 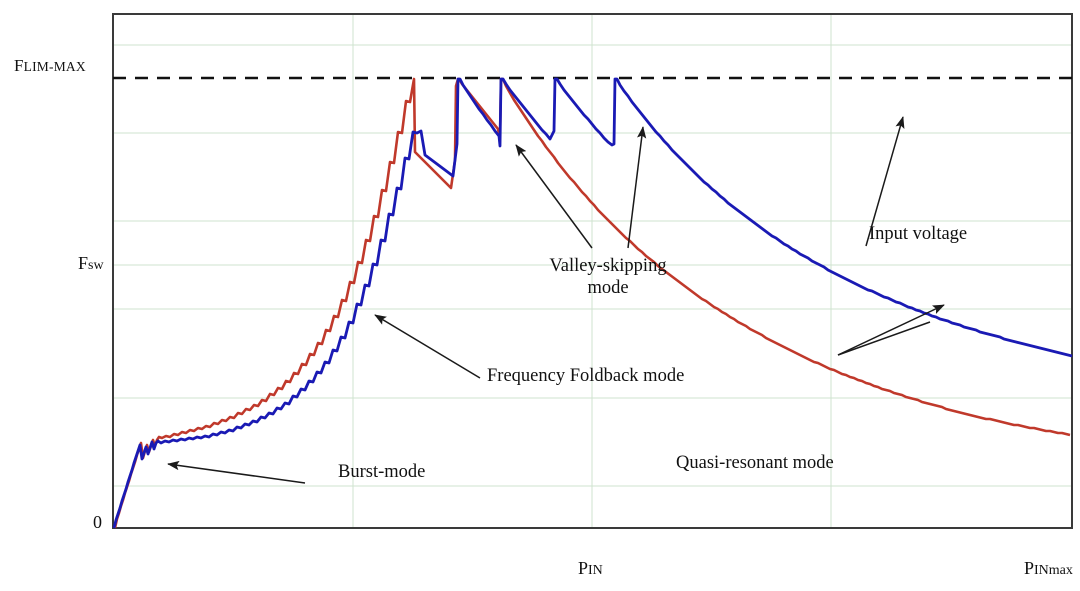 What do you see at coordinates (583, 568) in the screenshot?
I see `pin-main: P` at bounding box center [583, 568].